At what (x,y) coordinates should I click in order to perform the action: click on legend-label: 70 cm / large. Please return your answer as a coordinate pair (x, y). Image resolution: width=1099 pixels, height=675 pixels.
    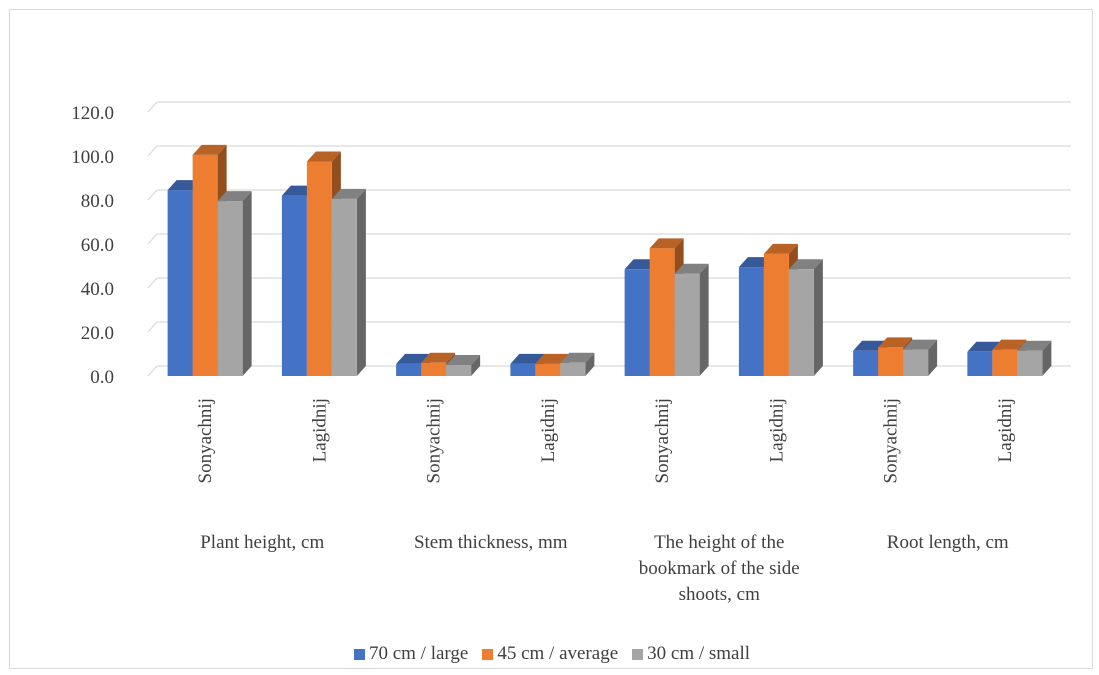
    Looking at the image, I should click on (418, 653).